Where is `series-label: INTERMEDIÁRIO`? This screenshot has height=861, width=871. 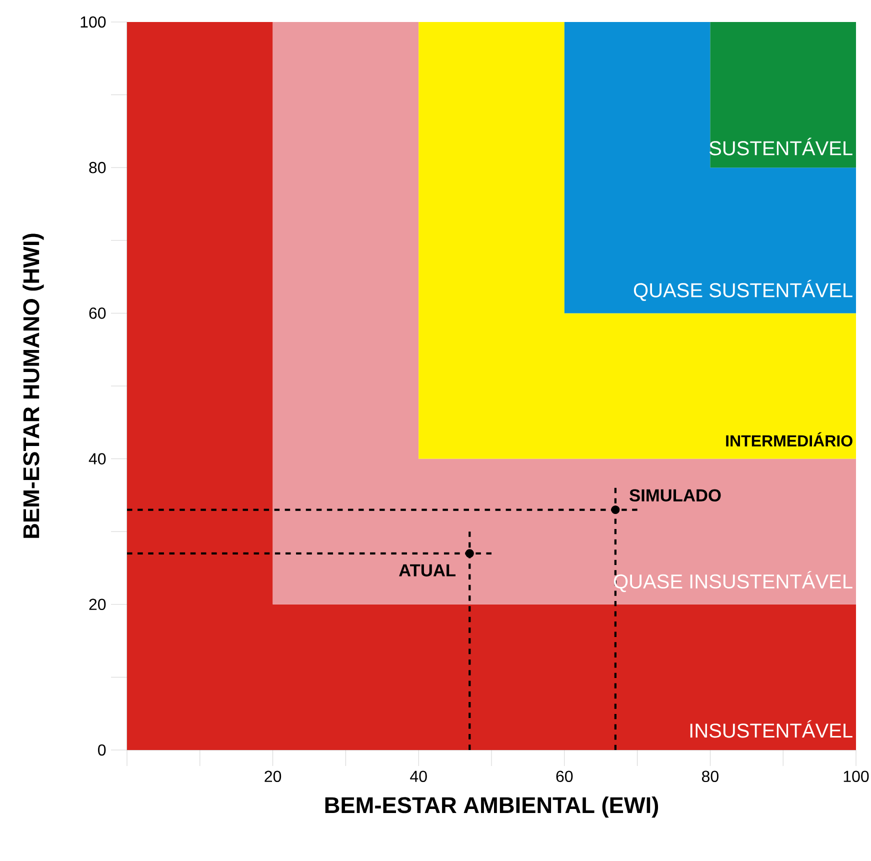 series-label: INTERMEDIÁRIO is located at coordinates (789, 439).